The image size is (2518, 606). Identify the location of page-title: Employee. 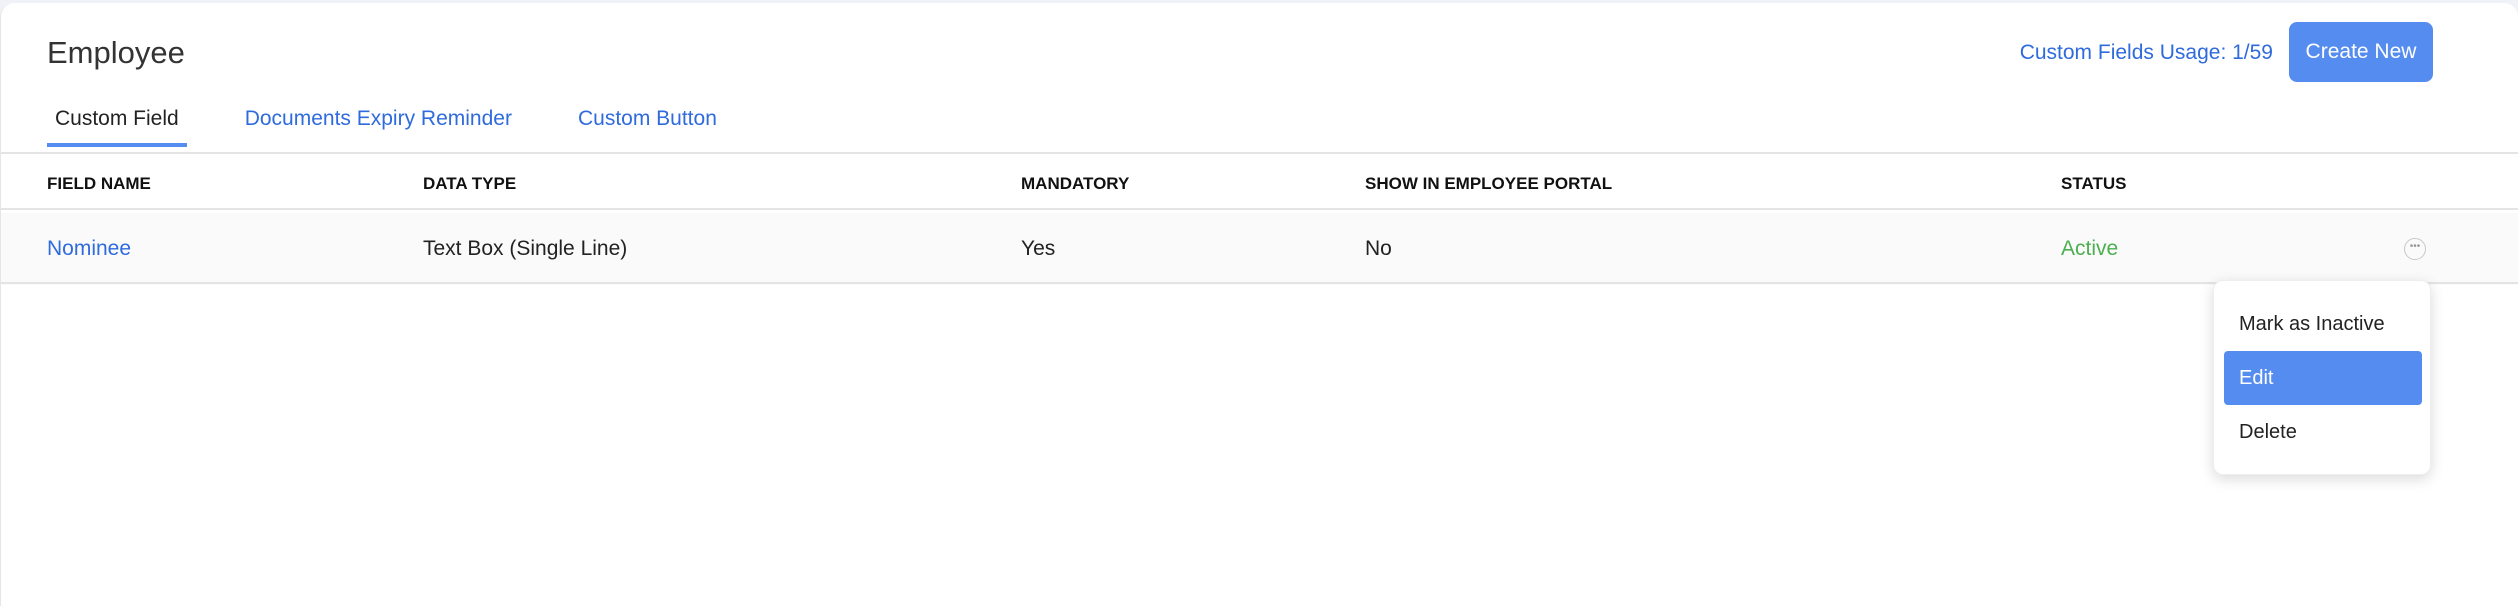
(116, 52).